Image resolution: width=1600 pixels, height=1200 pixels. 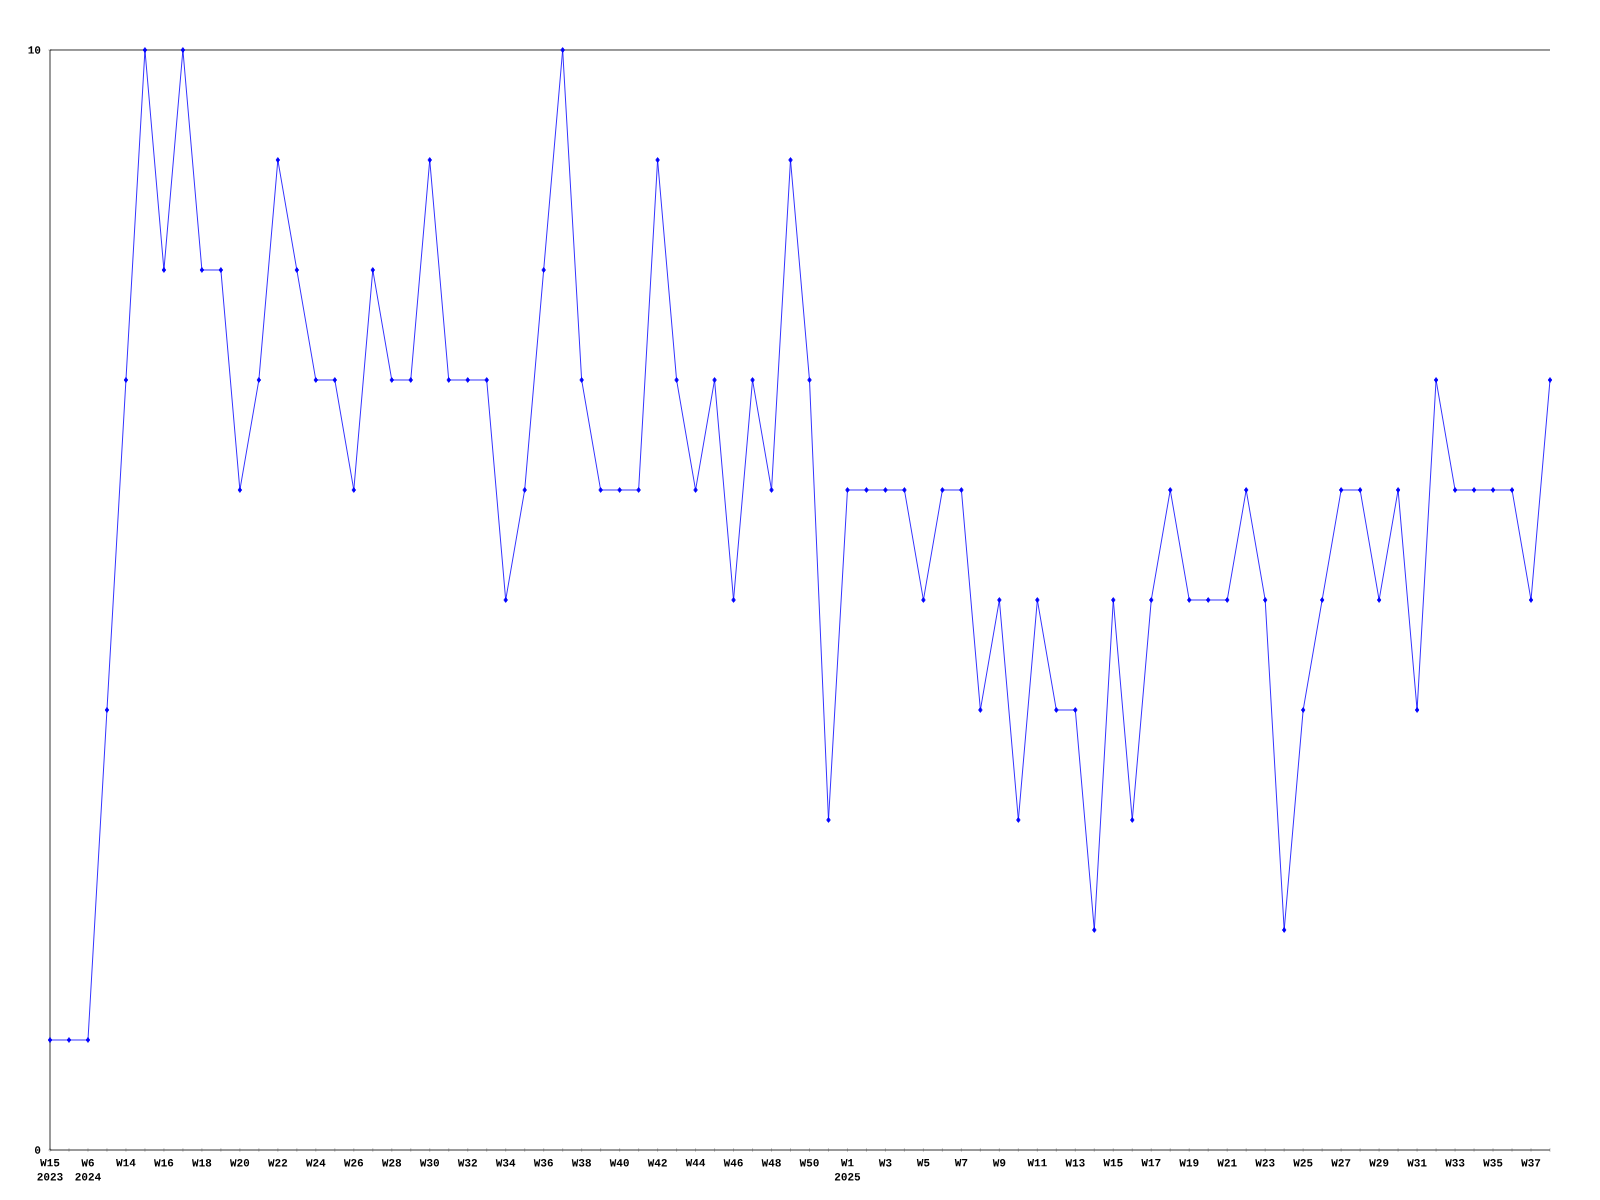 I want to click on x-tick-label: W37, so click(x=1531, y=1163).